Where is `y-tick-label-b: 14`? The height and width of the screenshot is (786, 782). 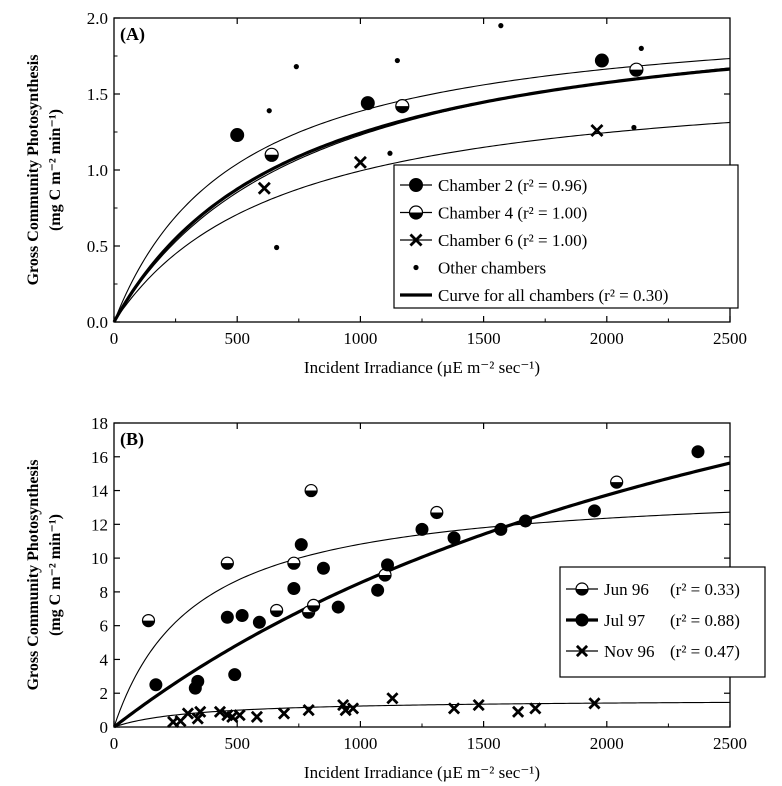
y-tick-label-b: 14 is located at coordinates (100, 491).